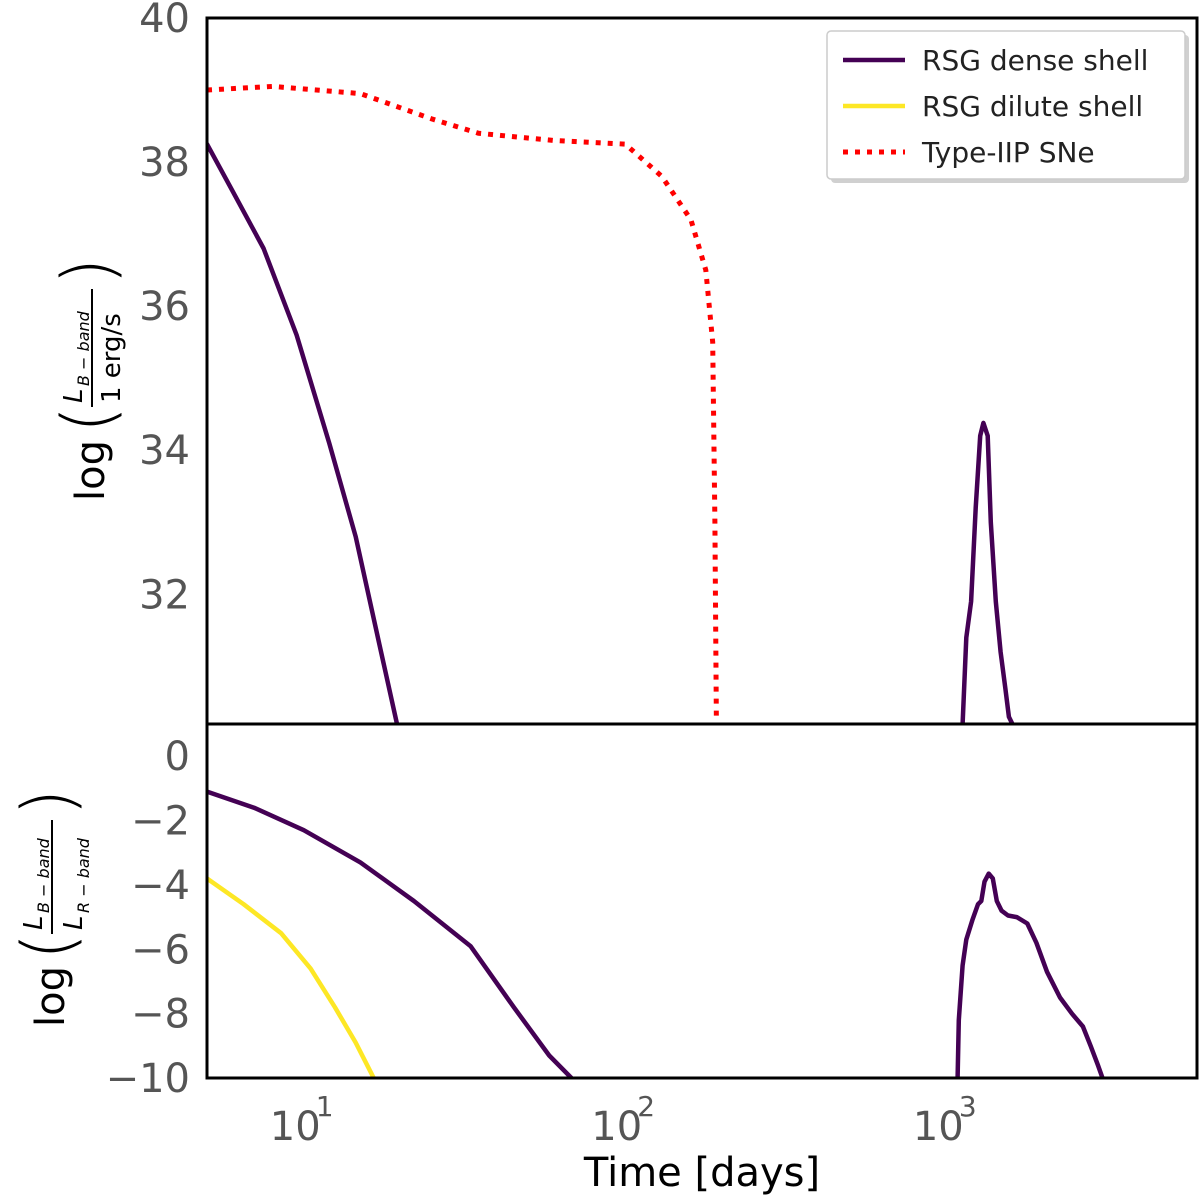 The image size is (1200, 1198). What do you see at coordinates (91, 470) in the screenshot?
I see `top-y-label-prefix: log` at bounding box center [91, 470].